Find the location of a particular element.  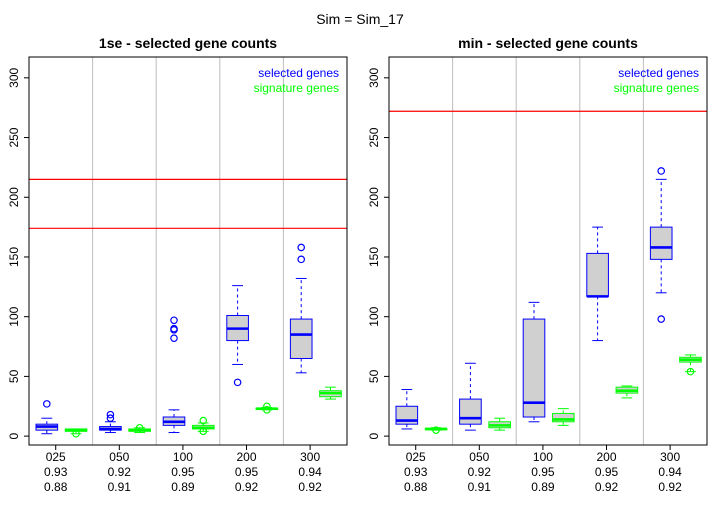

panel-title: min - selected gene counts is located at coordinates (548, 43).